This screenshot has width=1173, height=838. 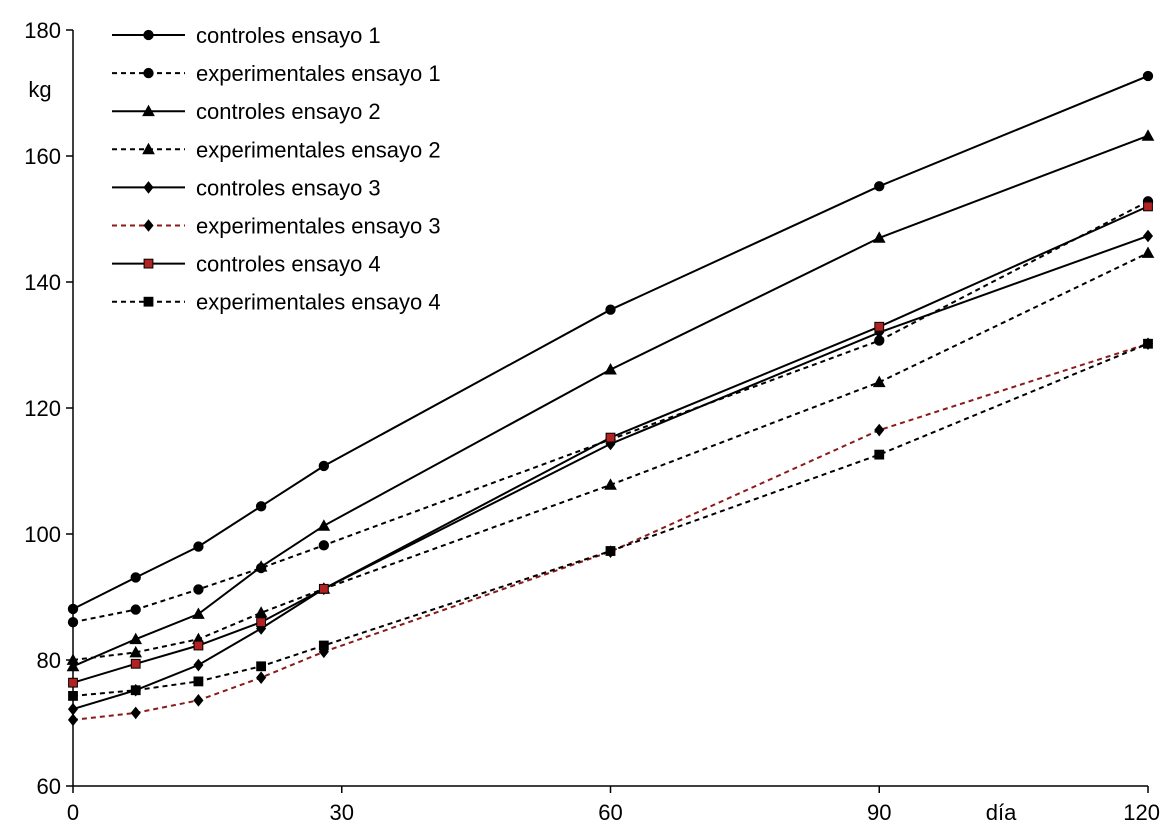 I want to click on x-tick-label: 90, so click(x=879, y=812).